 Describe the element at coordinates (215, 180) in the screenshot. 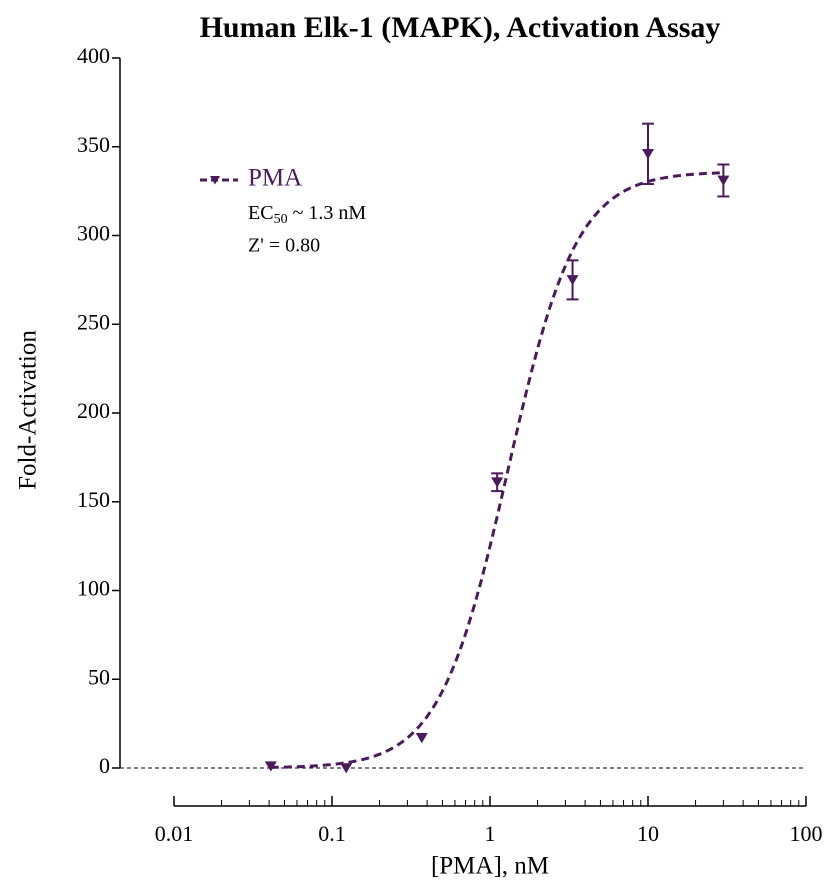

I see `legend-marker` at that location.